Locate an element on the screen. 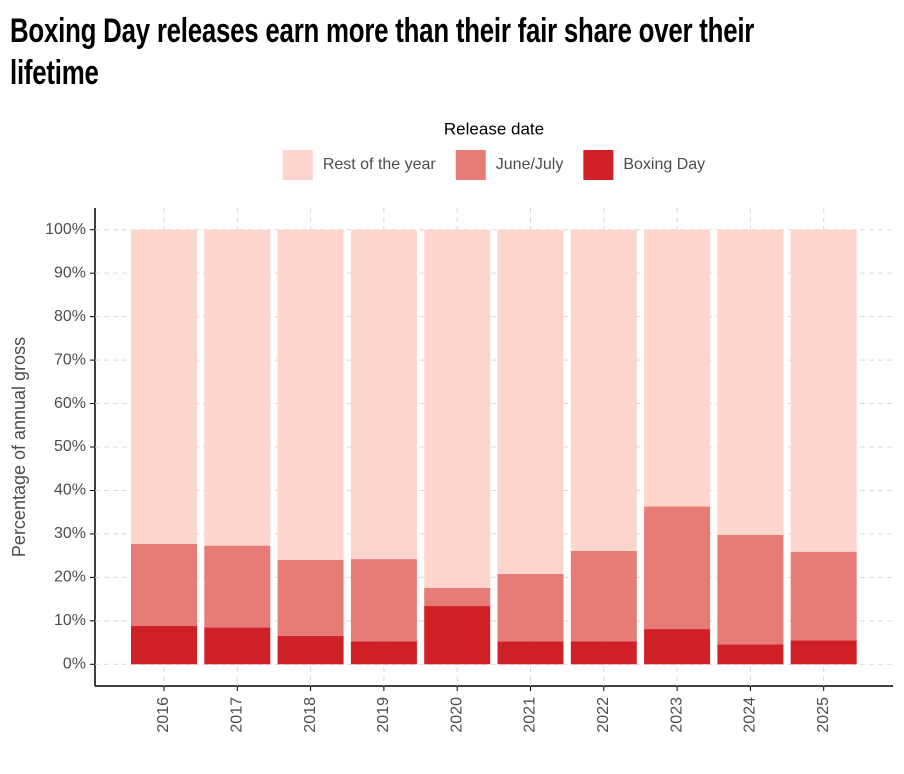  y-tick-label: 70% is located at coordinates (70, 359).